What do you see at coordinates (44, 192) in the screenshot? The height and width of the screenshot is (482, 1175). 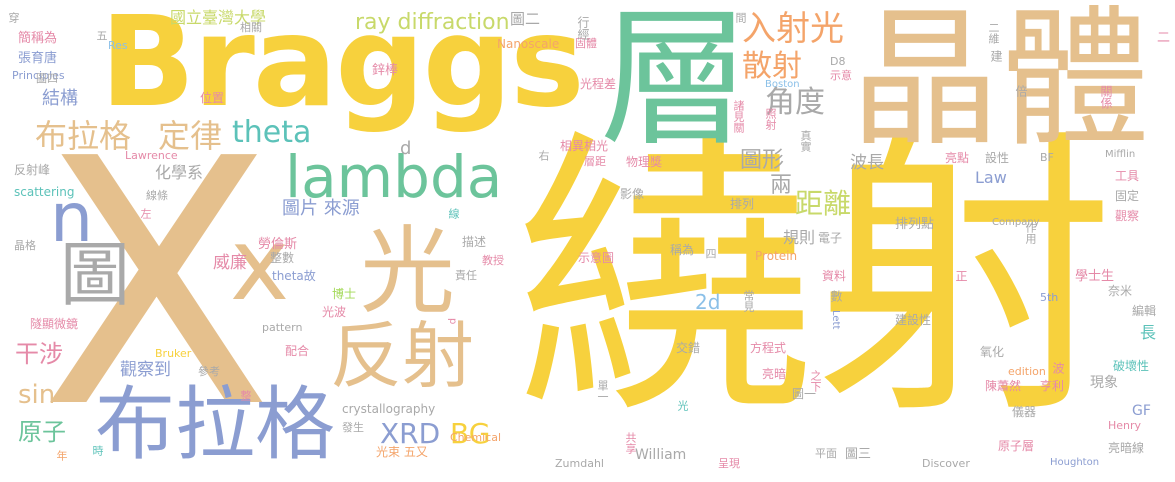 I see `word-scattering: scattering` at bounding box center [44, 192].